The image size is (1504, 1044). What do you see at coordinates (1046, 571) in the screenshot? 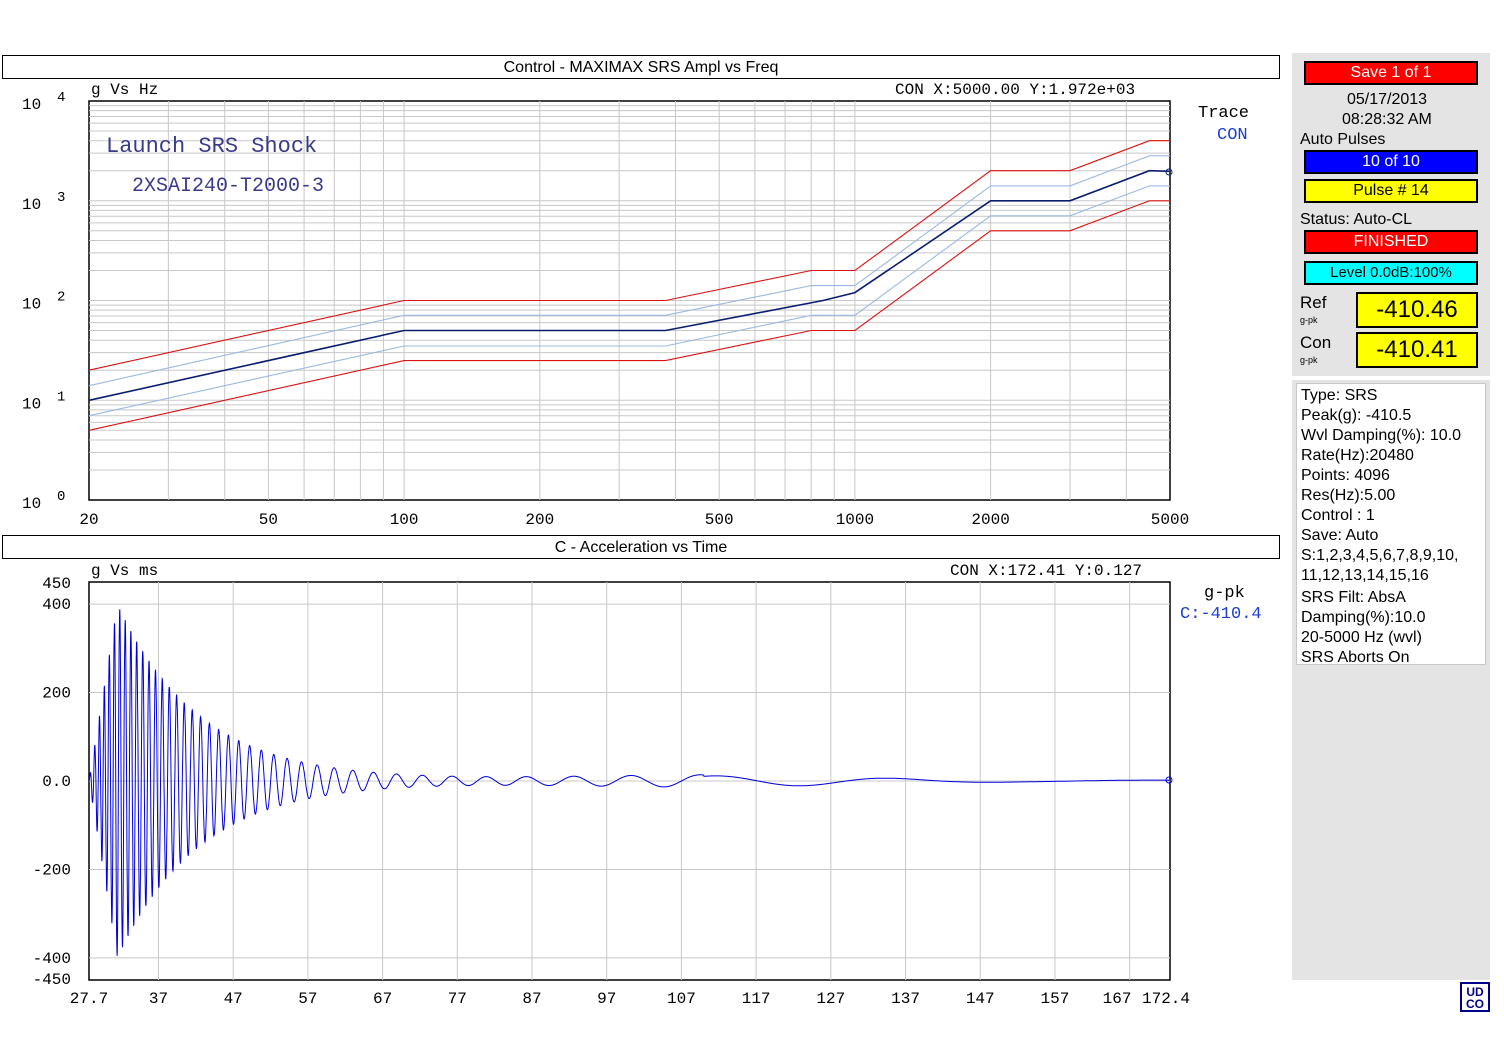
I see `time-cursor-readout: CON X:172.41 Y:0.127` at bounding box center [1046, 571].